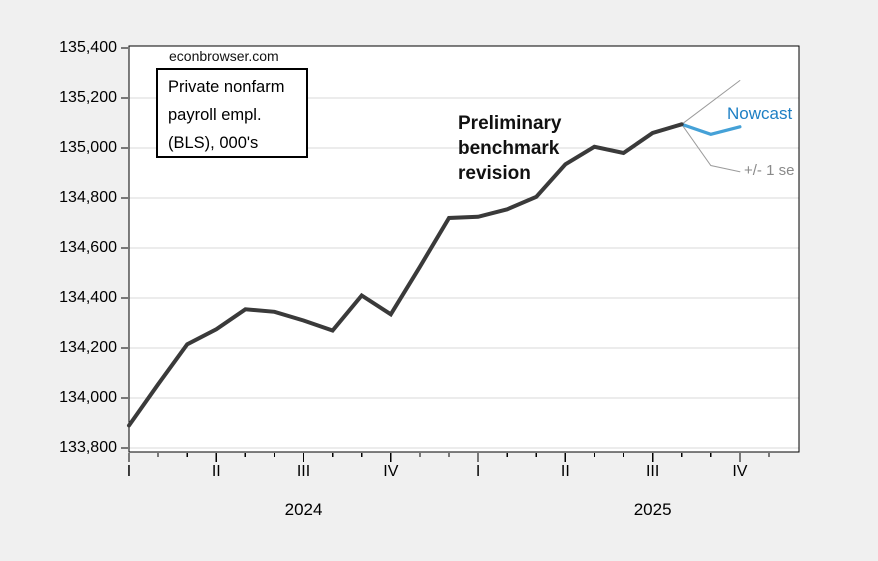  I want to click on nowcast-series-label: Nowcast, so click(760, 113).